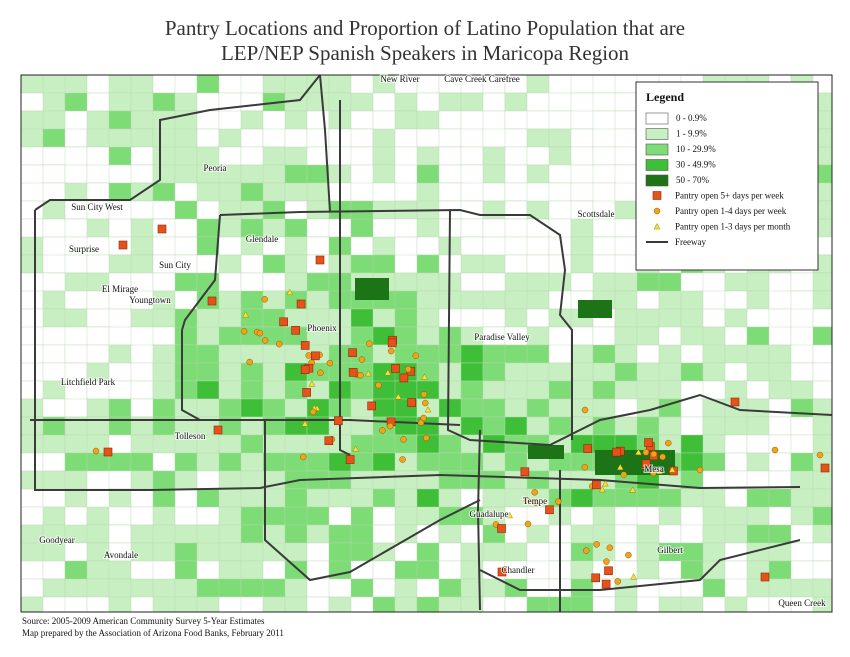 This screenshot has height=657, width=850. Describe the element at coordinates (691, 118) in the screenshot. I see `legend-label: 0 - 0.9%` at that location.